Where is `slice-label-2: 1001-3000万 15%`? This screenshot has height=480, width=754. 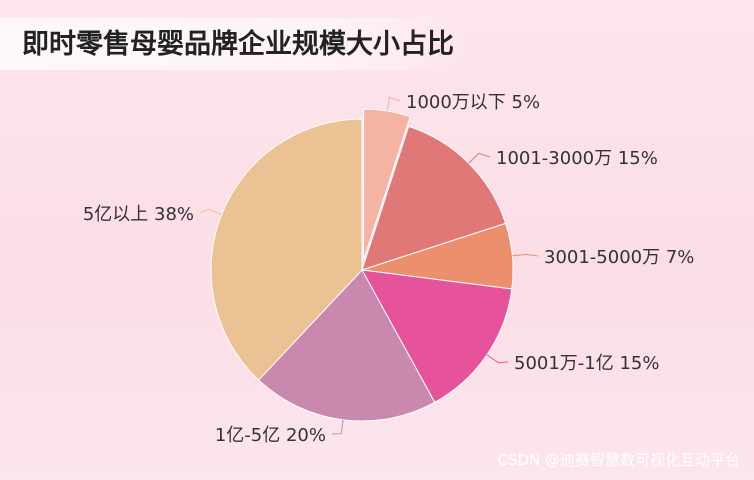
slice-label-2: 1001-3000万 15% is located at coordinates (577, 158).